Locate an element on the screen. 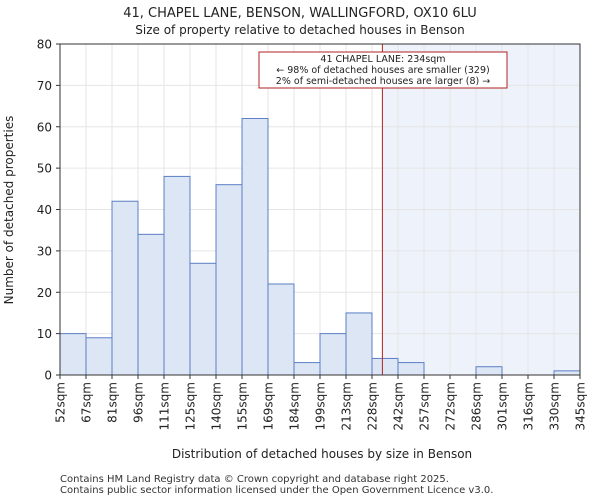 The width and height of the screenshot is (600, 500). x-tick-label: 330sqm is located at coordinates (555, 406).